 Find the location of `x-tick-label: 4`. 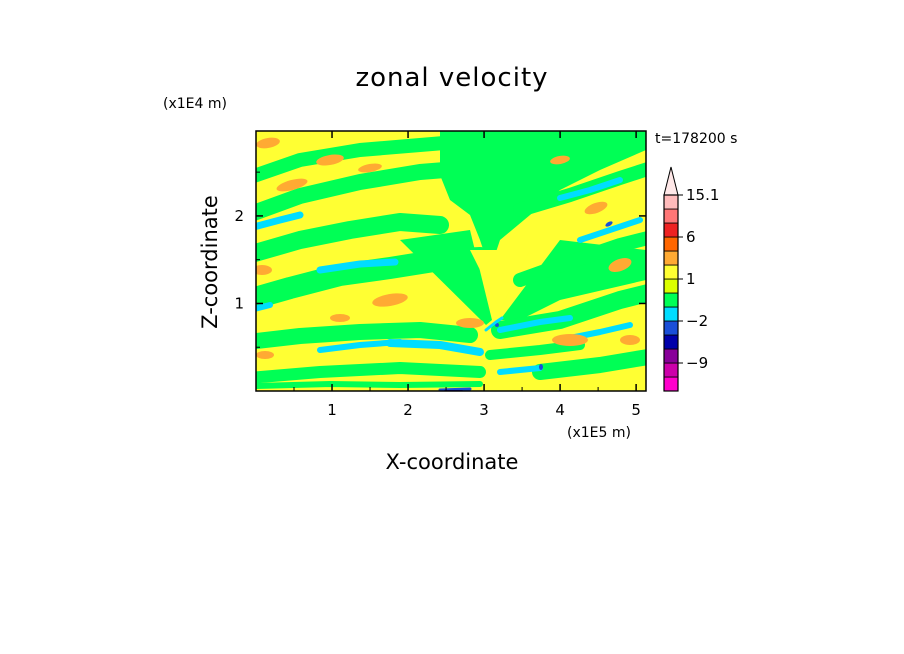

x-tick-label: 4 is located at coordinates (560, 410).